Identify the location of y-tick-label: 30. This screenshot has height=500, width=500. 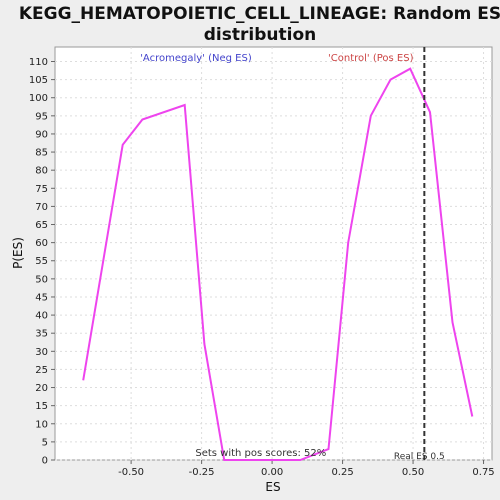
(41, 352).